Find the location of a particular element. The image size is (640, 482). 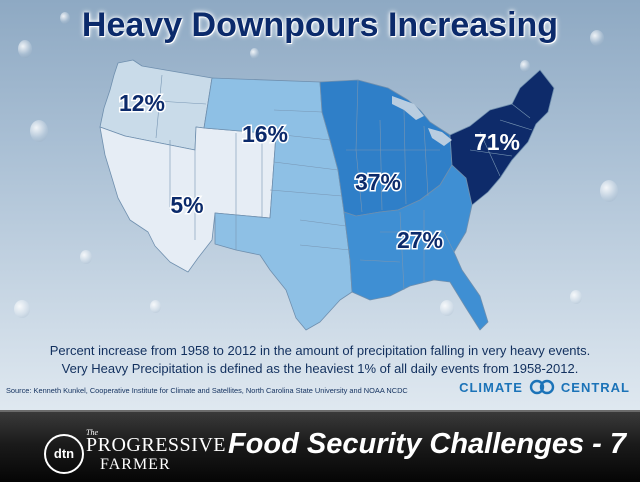

region-label-great-plains: 16% is located at coordinates (265, 134).